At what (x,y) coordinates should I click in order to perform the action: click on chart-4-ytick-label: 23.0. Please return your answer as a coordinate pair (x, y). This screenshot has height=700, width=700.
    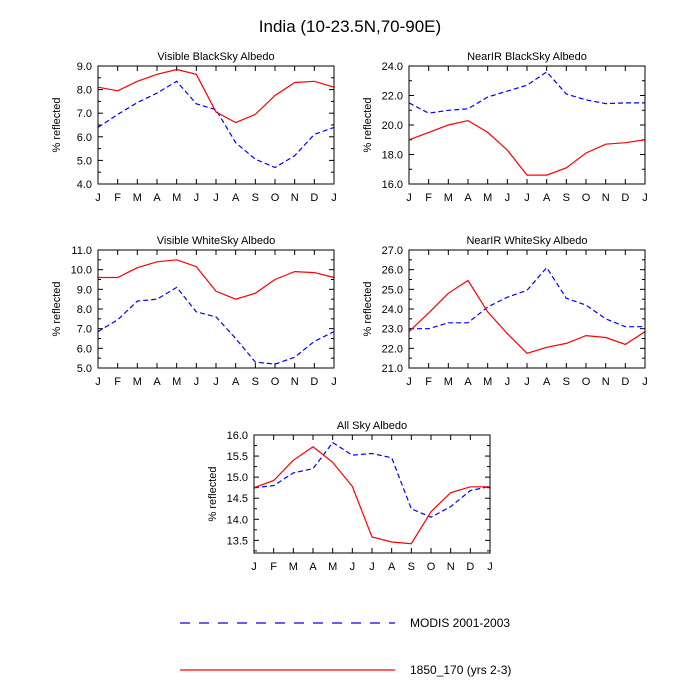
    Looking at the image, I should click on (392, 330).